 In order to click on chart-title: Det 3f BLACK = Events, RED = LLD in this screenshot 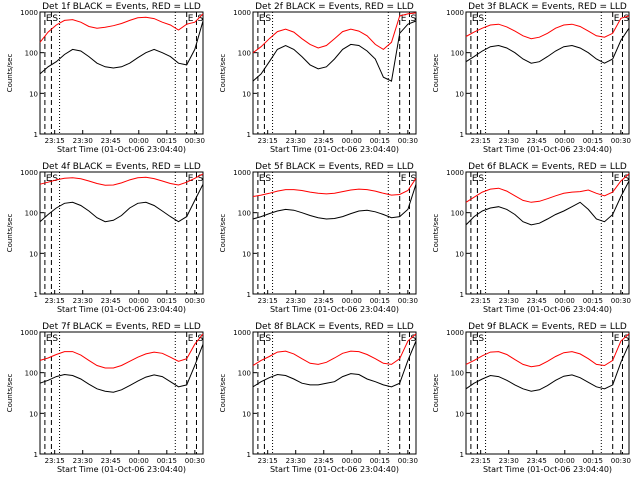, I will do `click(547, 7)`.